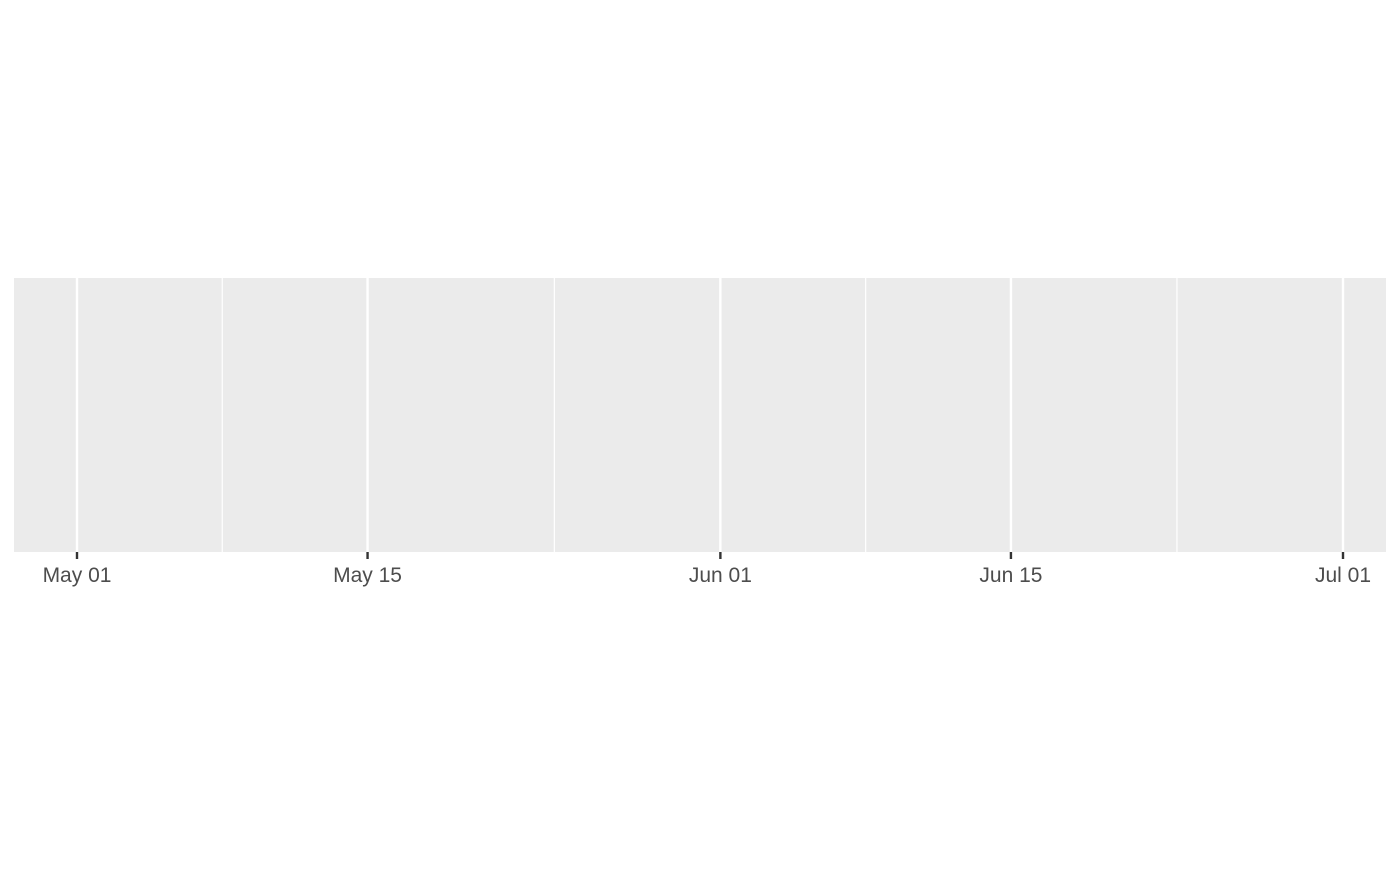 This screenshot has height=871, width=1400. Describe the element at coordinates (367, 575) in the screenshot. I see `x-tick-label-1: May 15` at that location.